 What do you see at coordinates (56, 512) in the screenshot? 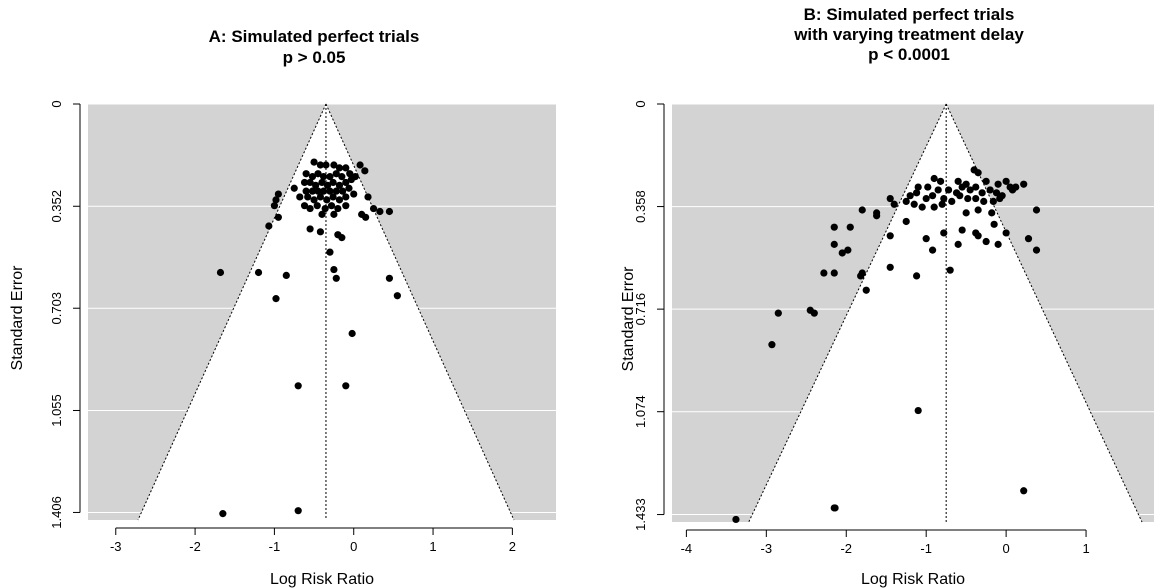
I see `panel-a-y-tick-label: 1.406` at bounding box center [56, 512].